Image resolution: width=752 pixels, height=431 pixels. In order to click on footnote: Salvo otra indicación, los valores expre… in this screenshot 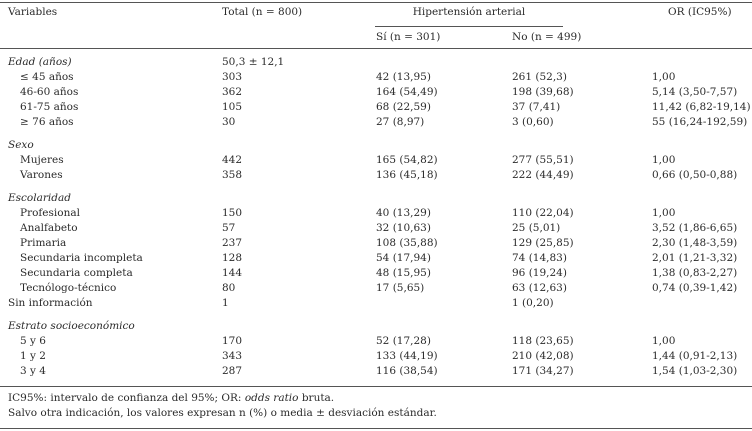, I will do `click(222, 413)`.